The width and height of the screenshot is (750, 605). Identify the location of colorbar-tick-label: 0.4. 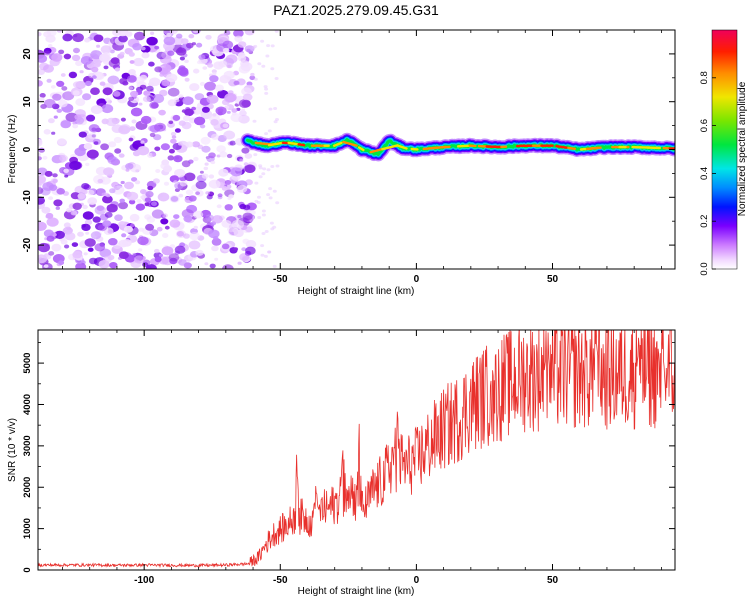
(704, 173).